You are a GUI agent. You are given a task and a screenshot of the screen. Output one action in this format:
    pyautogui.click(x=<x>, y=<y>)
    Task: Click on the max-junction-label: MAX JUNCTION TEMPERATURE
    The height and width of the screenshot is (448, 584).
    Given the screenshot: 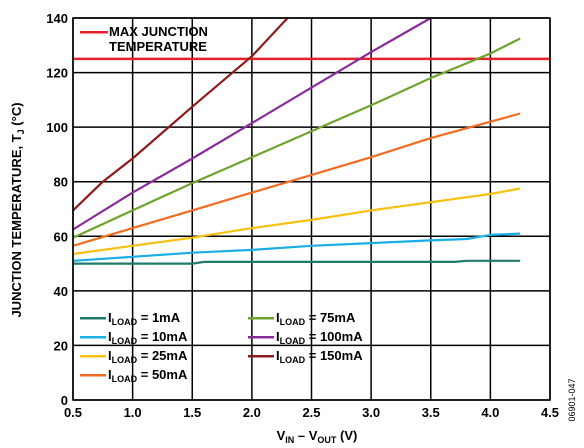 What is the action you would take?
    pyautogui.click(x=144, y=39)
    